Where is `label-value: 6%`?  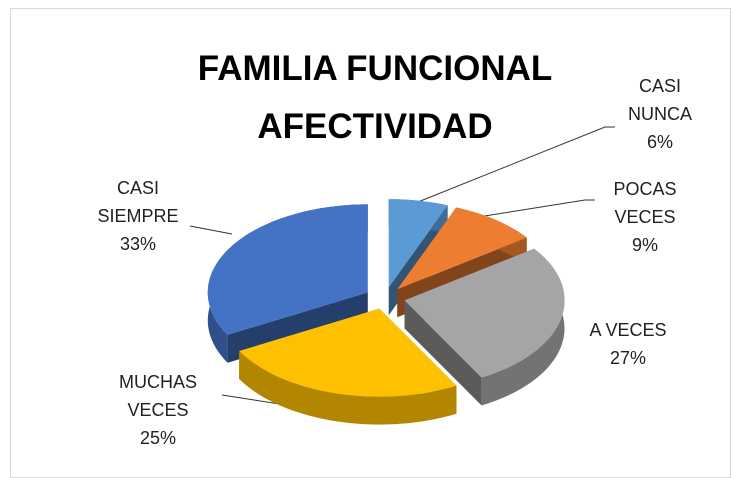
label-value: 6% is located at coordinates (659, 142).